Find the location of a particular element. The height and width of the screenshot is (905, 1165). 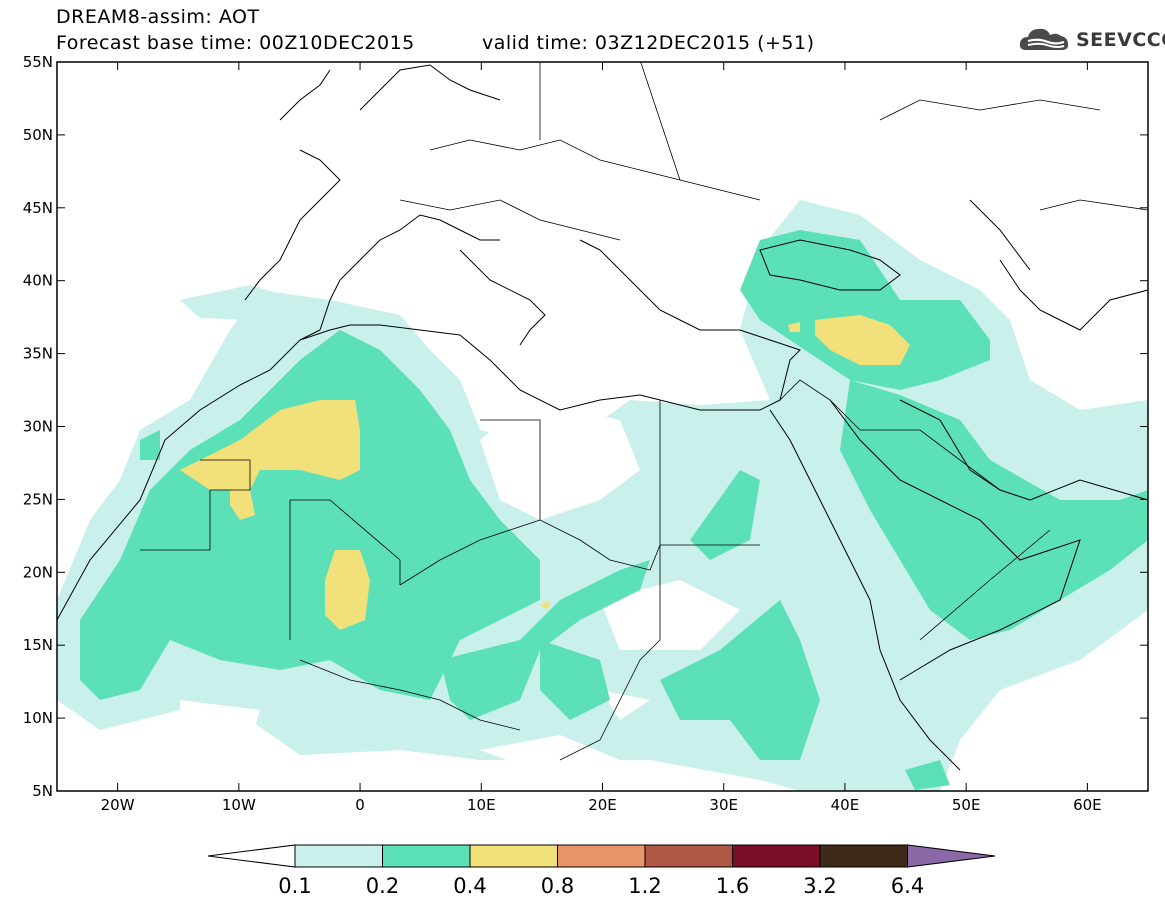

lat-tick-label: 45N is located at coordinates (38, 208).